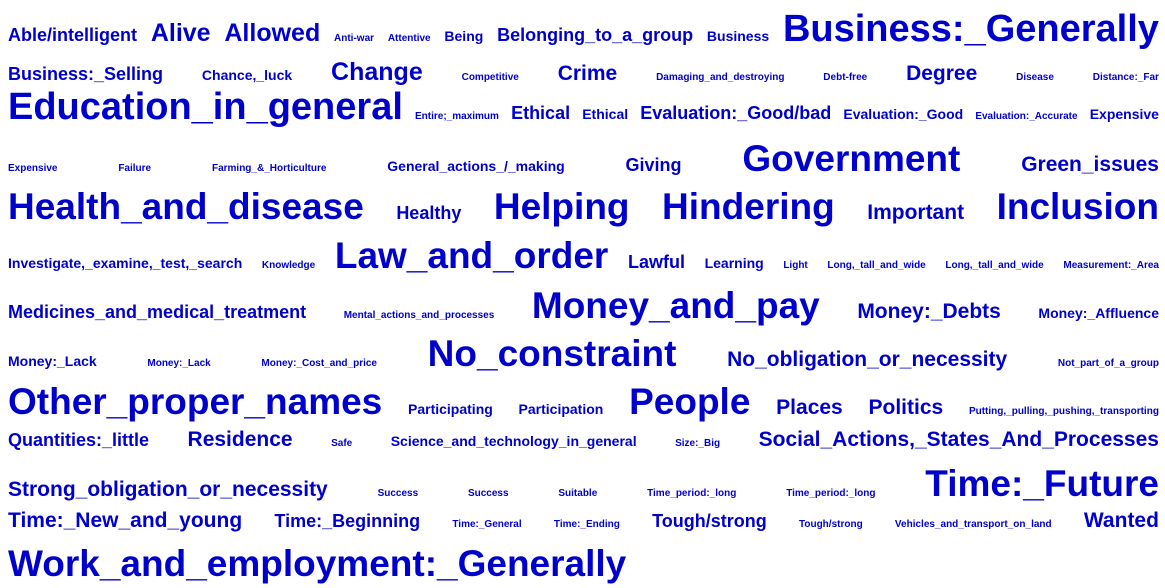  What do you see at coordinates (86, 74) in the screenshot?
I see `cloud-word: Business:_Selling` at bounding box center [86, 74].